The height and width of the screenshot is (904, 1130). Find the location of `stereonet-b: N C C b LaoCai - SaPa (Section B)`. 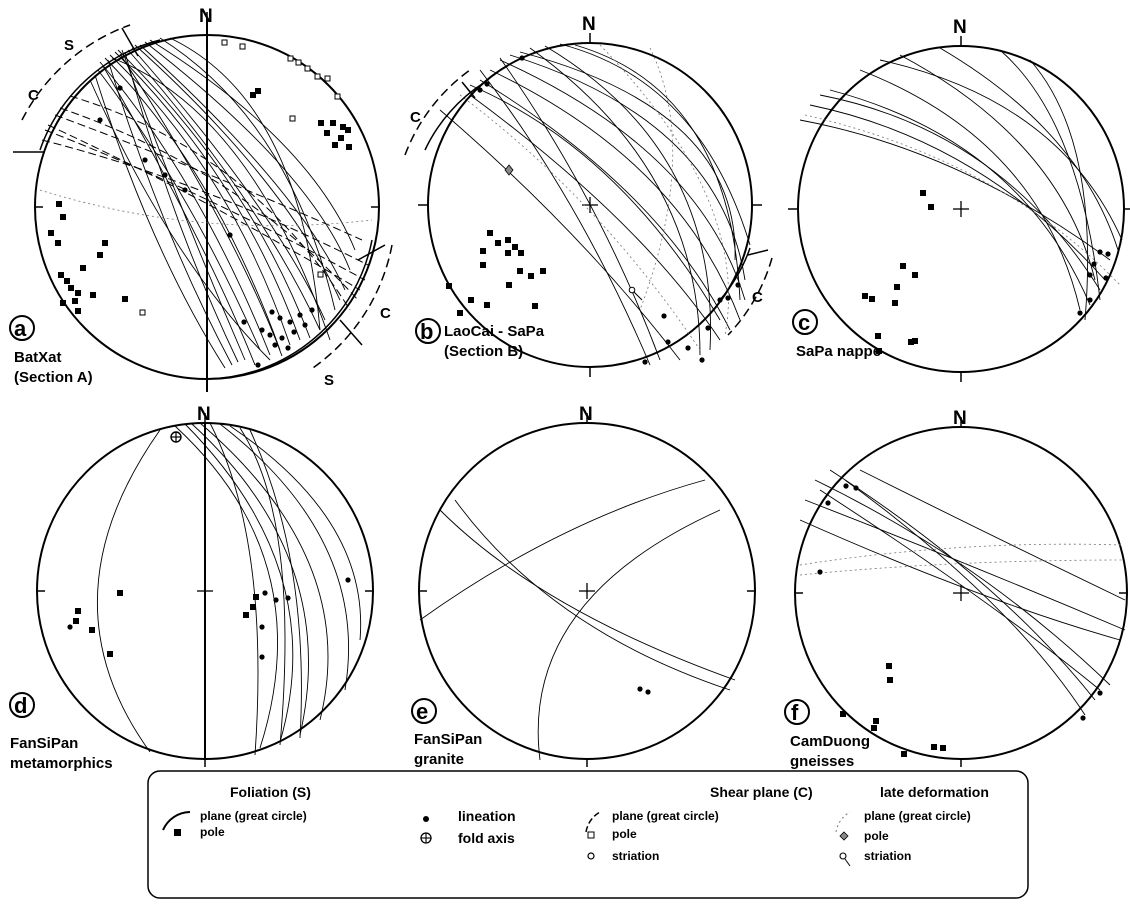

stereonet-b: N C C b LaoCai - SaPa (Section B) is located at coordinates (588, 195).